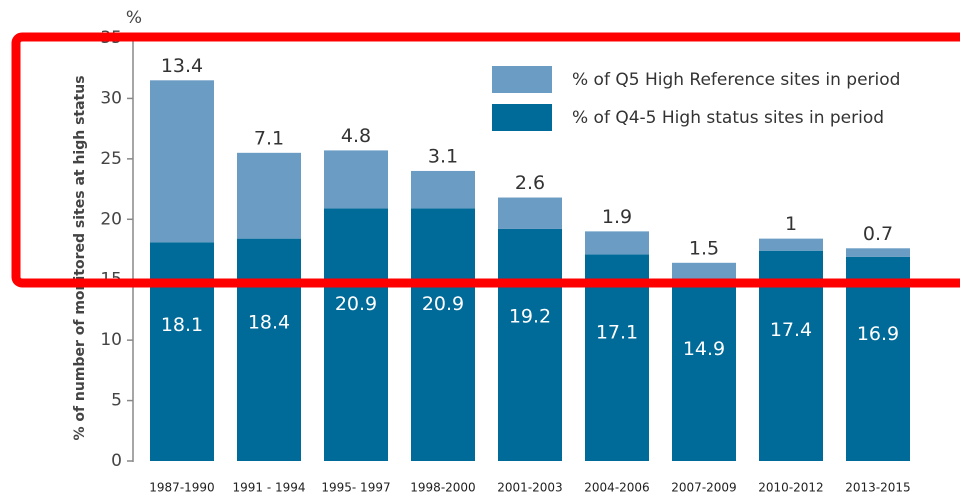 This screenshot has width=960, height=496. Describe the element at coordinates (791, 330) in the screenshot. I see `value-label: 17.4` at that location.